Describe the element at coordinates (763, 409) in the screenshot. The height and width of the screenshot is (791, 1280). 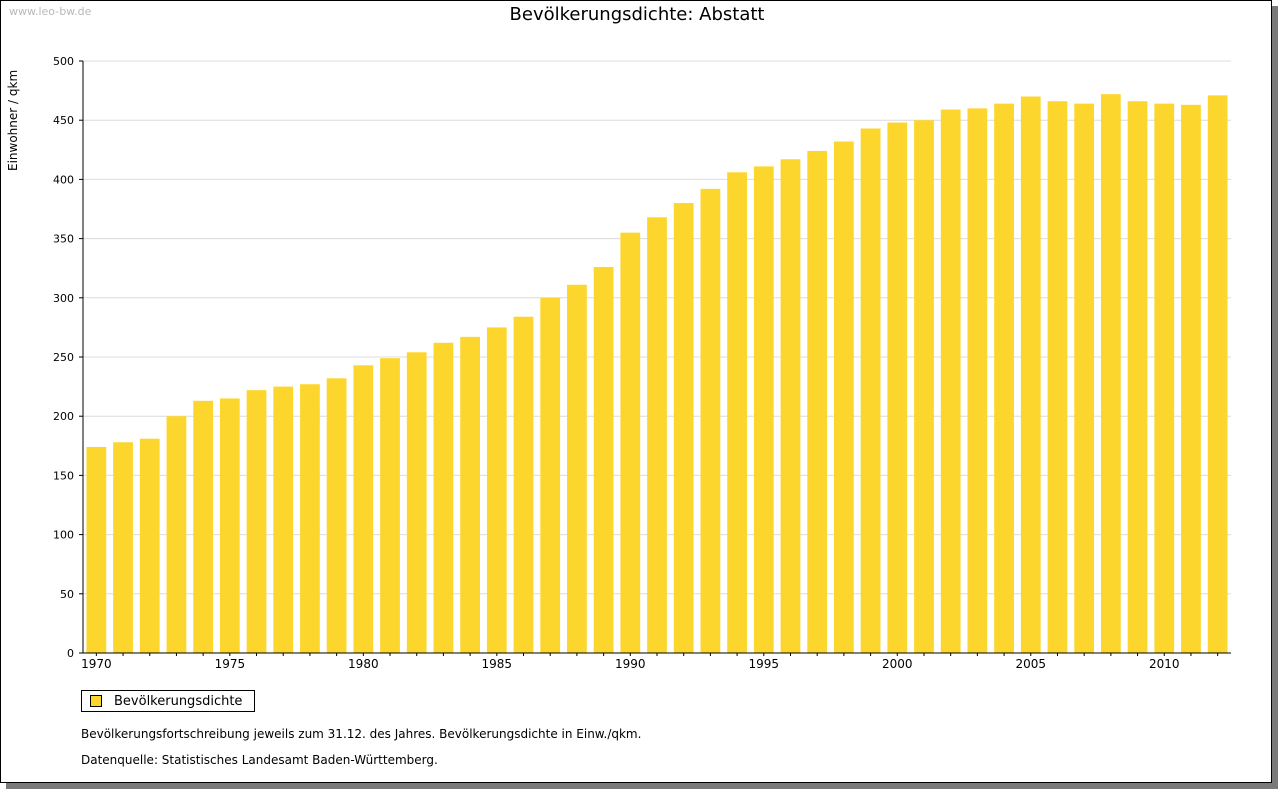
I see `bar-1995` at that location.